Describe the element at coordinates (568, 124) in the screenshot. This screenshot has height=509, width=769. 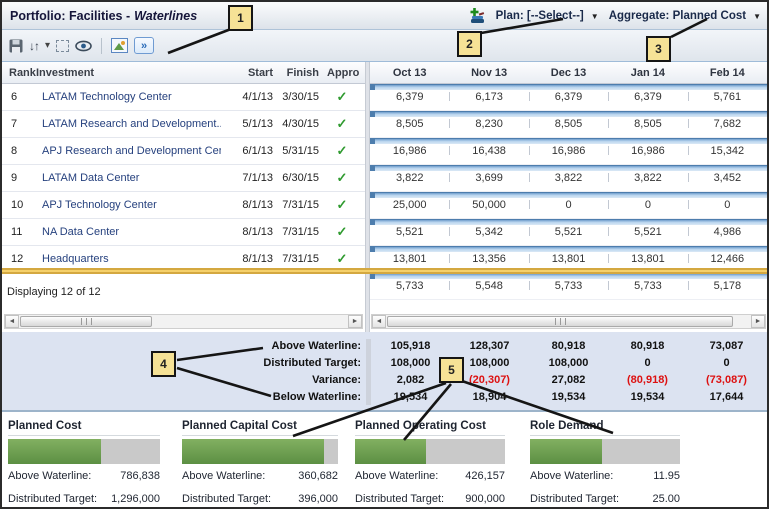
I see `timeline-row: 8,505 8,230 8,505 8,505 7,682` at that location.